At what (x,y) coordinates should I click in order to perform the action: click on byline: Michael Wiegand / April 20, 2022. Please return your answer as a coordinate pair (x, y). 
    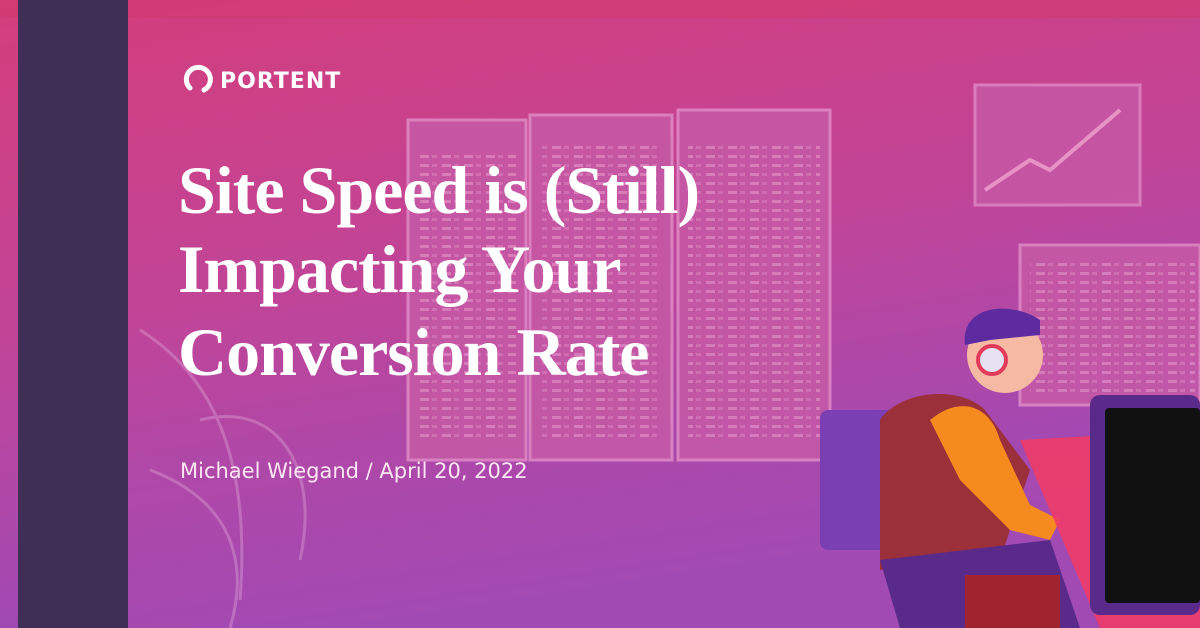
    Looking at the image, I should click on (354, 471).